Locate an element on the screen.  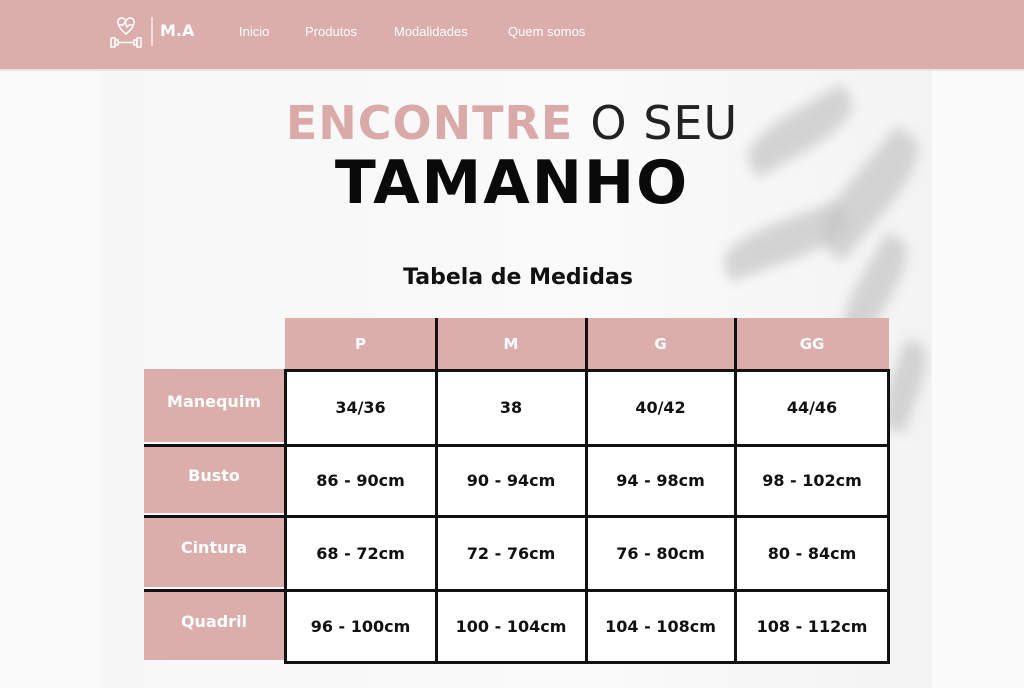
hero-title-dark: O SEU is located at coordinates (664, 123).